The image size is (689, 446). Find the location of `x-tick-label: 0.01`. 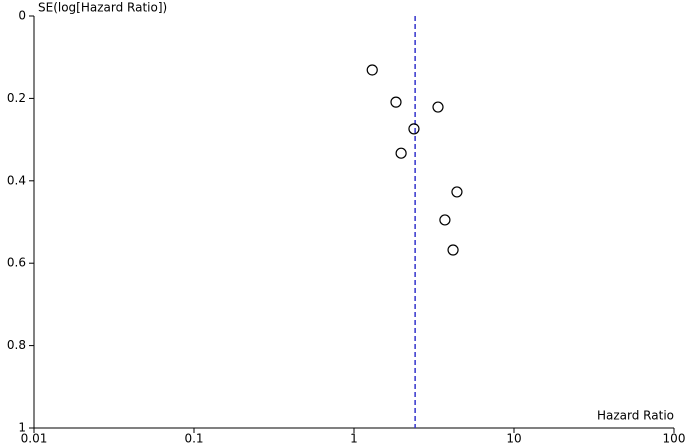

x-tick-label: 0.01 is located at coordinates (34, 439).